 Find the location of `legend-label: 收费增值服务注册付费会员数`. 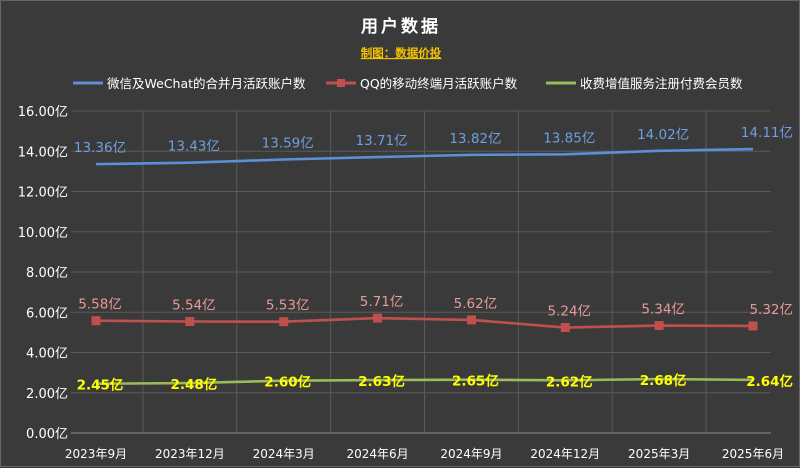

legend-label: 收费增值服务注册付费会员数 is located at coordinates (661, 83).